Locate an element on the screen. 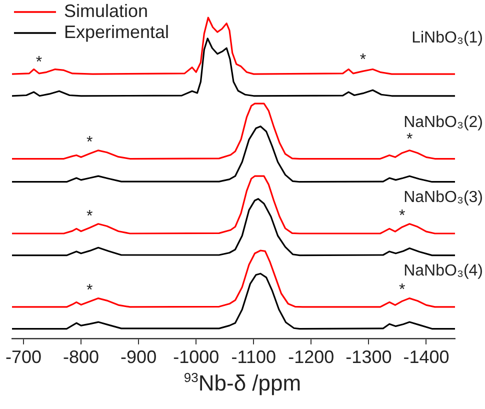 The width and height of the screenshot is (485, 409). x-tick-label: -800 is located at coordinates (81, 357).